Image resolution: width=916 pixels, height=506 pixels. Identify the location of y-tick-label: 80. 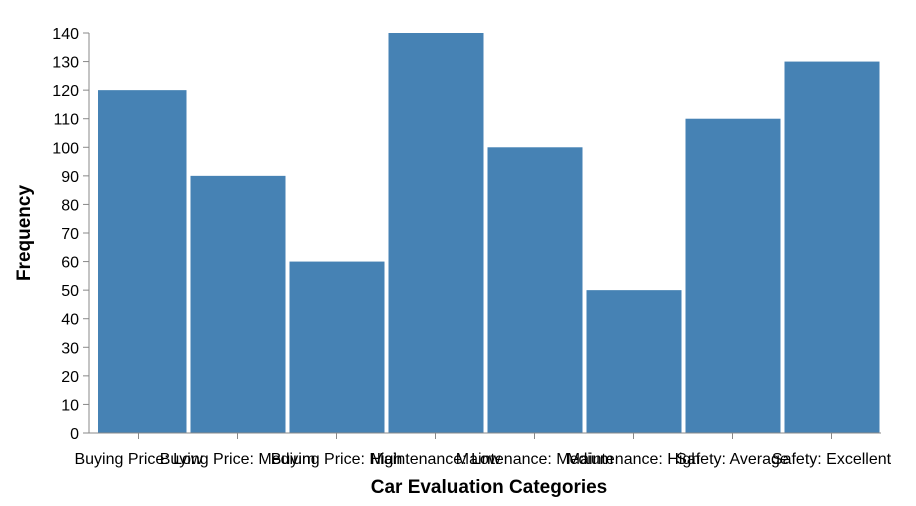
(70, 205).